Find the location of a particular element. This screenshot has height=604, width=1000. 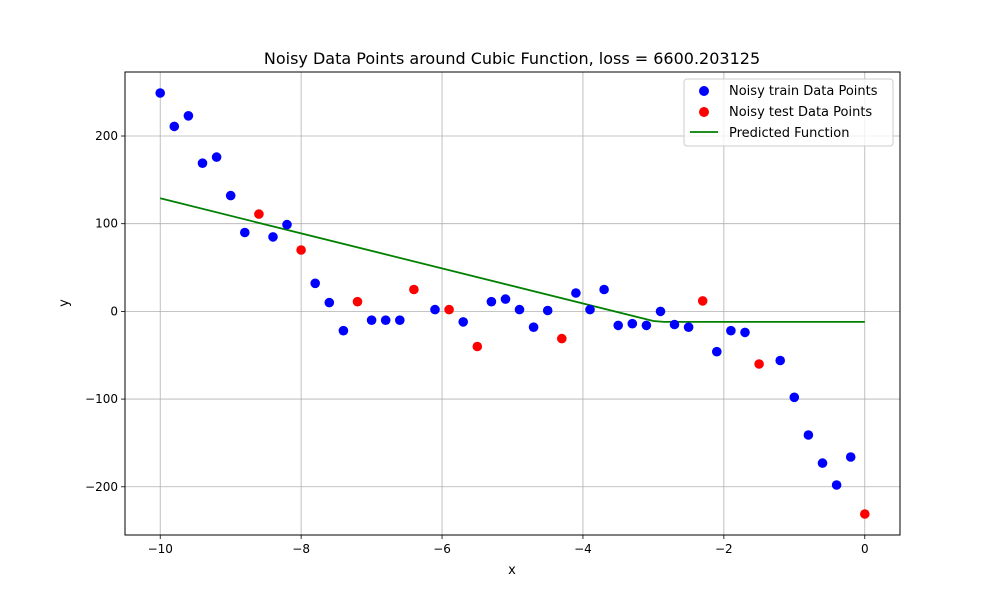

x-tick-label: −2 is located at coordinates (724, 549).